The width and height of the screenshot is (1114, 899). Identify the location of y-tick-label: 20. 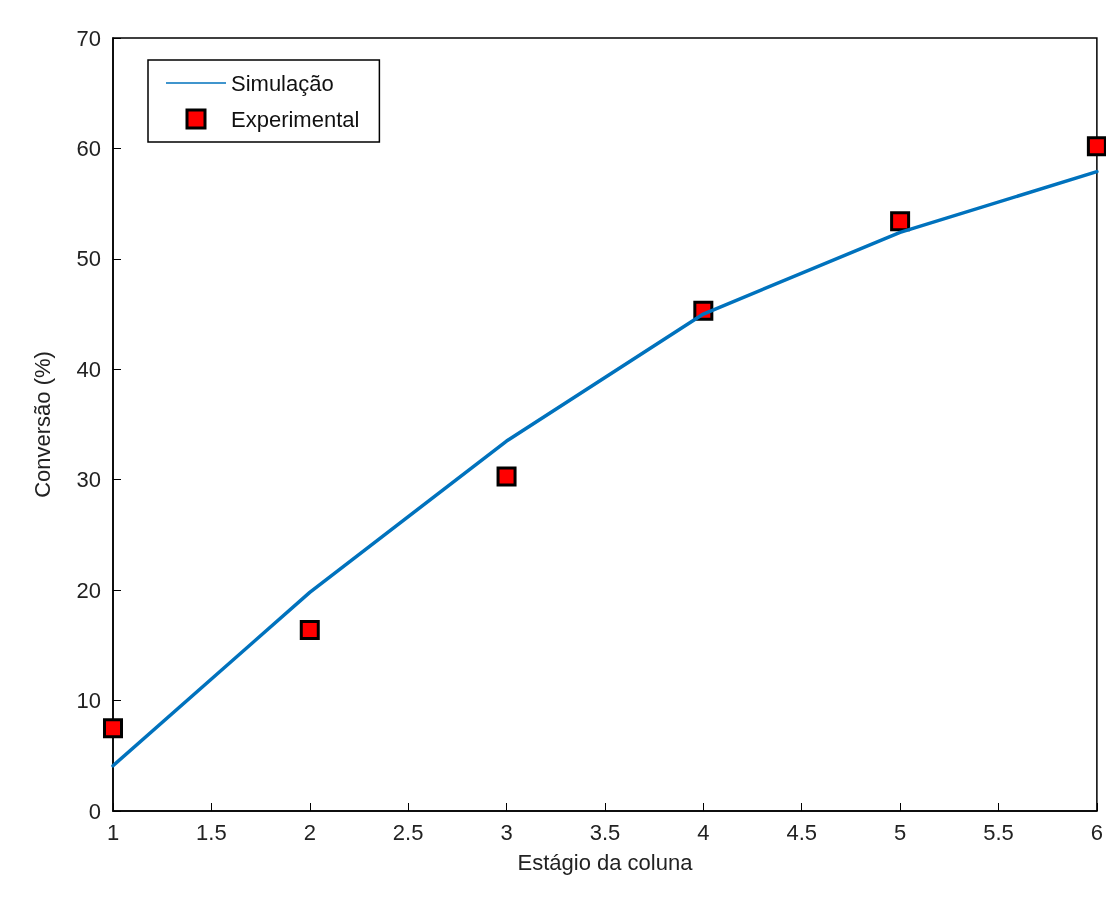
(88, 590).